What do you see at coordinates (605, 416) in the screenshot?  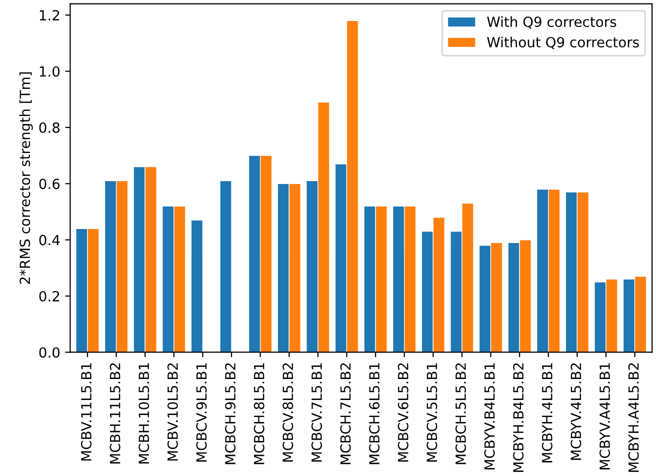 I see `x-tick-label: MCBYV.A4L5.B1` at bounding box center [605, 416].